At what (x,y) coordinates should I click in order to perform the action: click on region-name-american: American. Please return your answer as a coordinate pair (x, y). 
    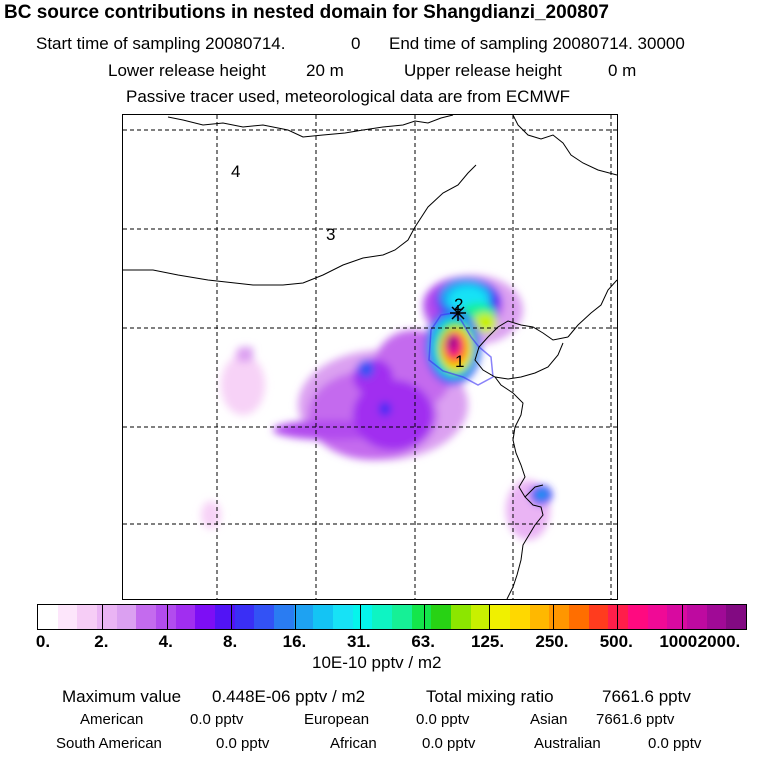
    Looking at the image, I should click on (112, 719).